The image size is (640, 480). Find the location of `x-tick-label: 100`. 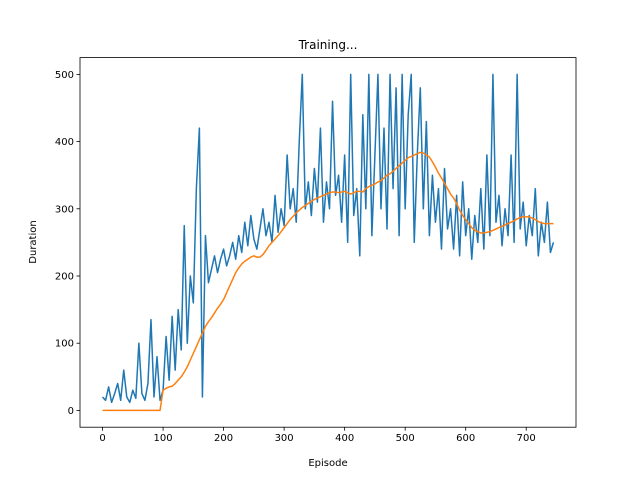

x-tick-label: 100 is located at coordinates (163, 438).